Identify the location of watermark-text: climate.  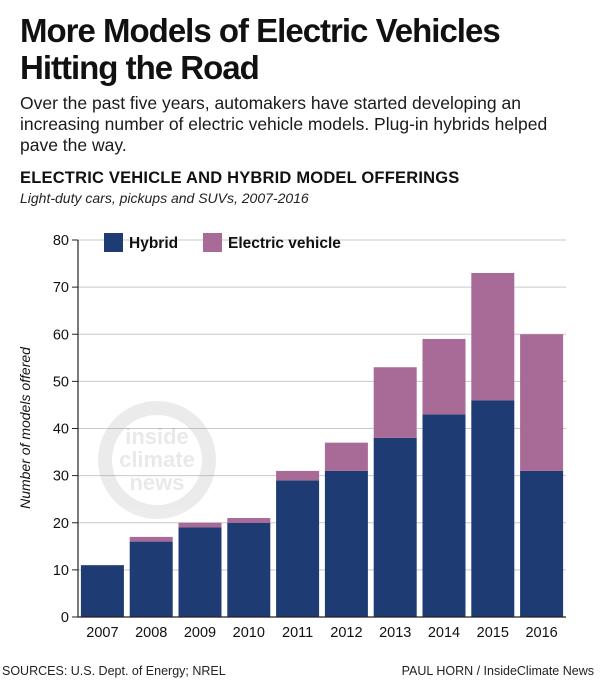
(157, 459).